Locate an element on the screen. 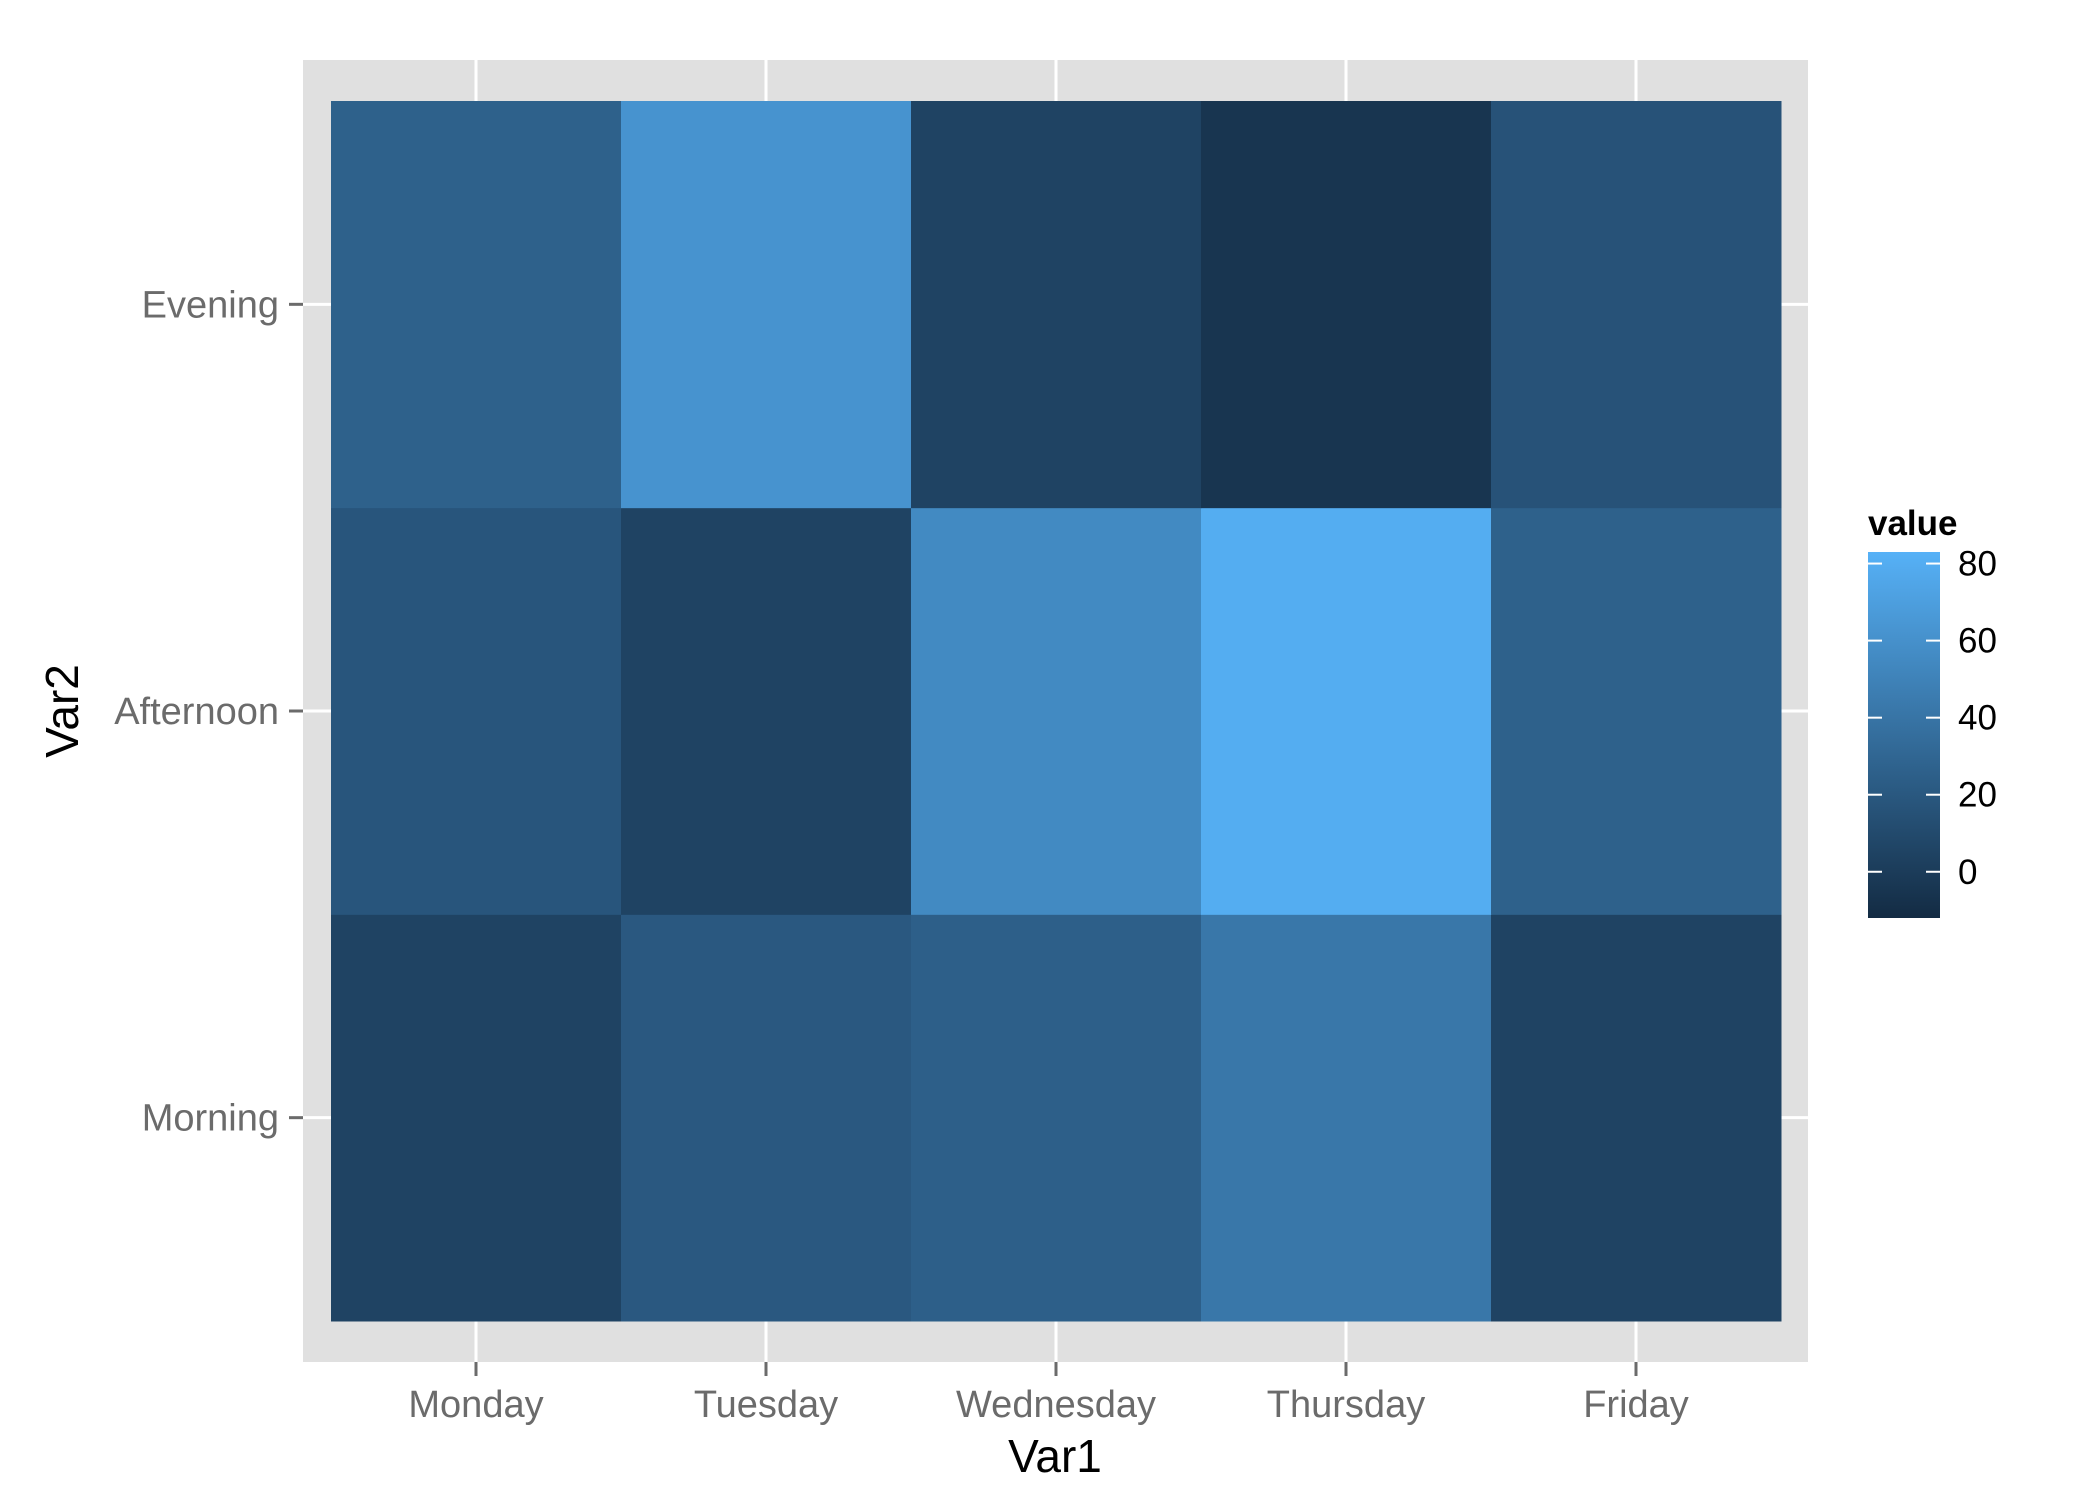 Image resolution: width=2100 pixels, height=1500 pixels. cell-wednesday-afternoon is located at coordinates (1056, 711).